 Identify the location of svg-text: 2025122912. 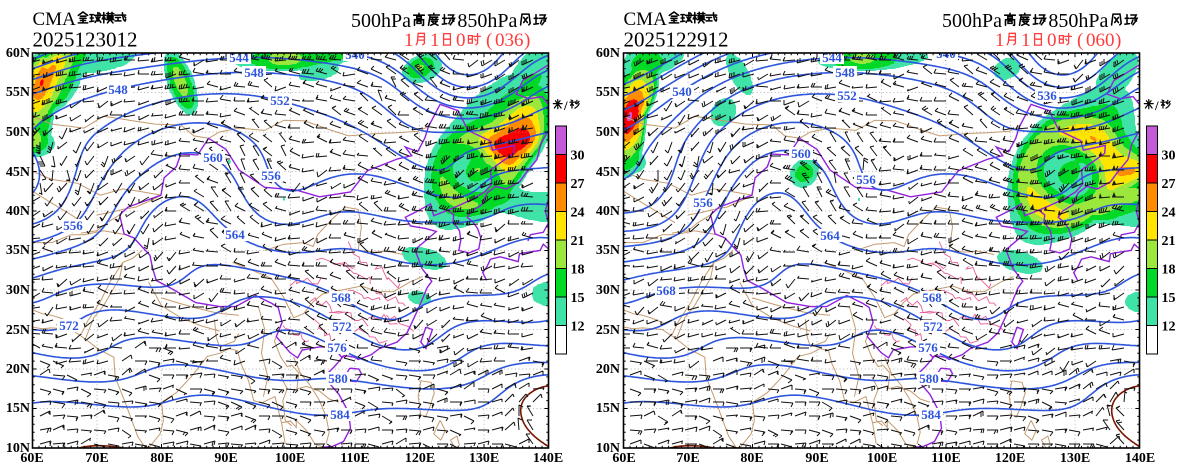
(676, 40).